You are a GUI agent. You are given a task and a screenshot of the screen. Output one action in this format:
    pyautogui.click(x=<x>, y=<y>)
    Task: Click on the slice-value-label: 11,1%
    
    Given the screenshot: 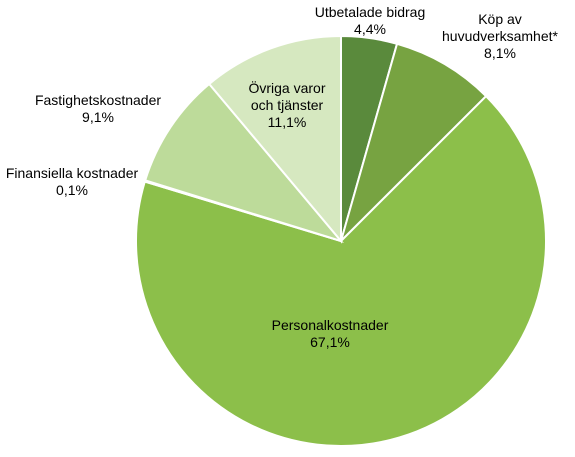 What is the action you would take?
    pyautogui.click(x=287, y=122)
    